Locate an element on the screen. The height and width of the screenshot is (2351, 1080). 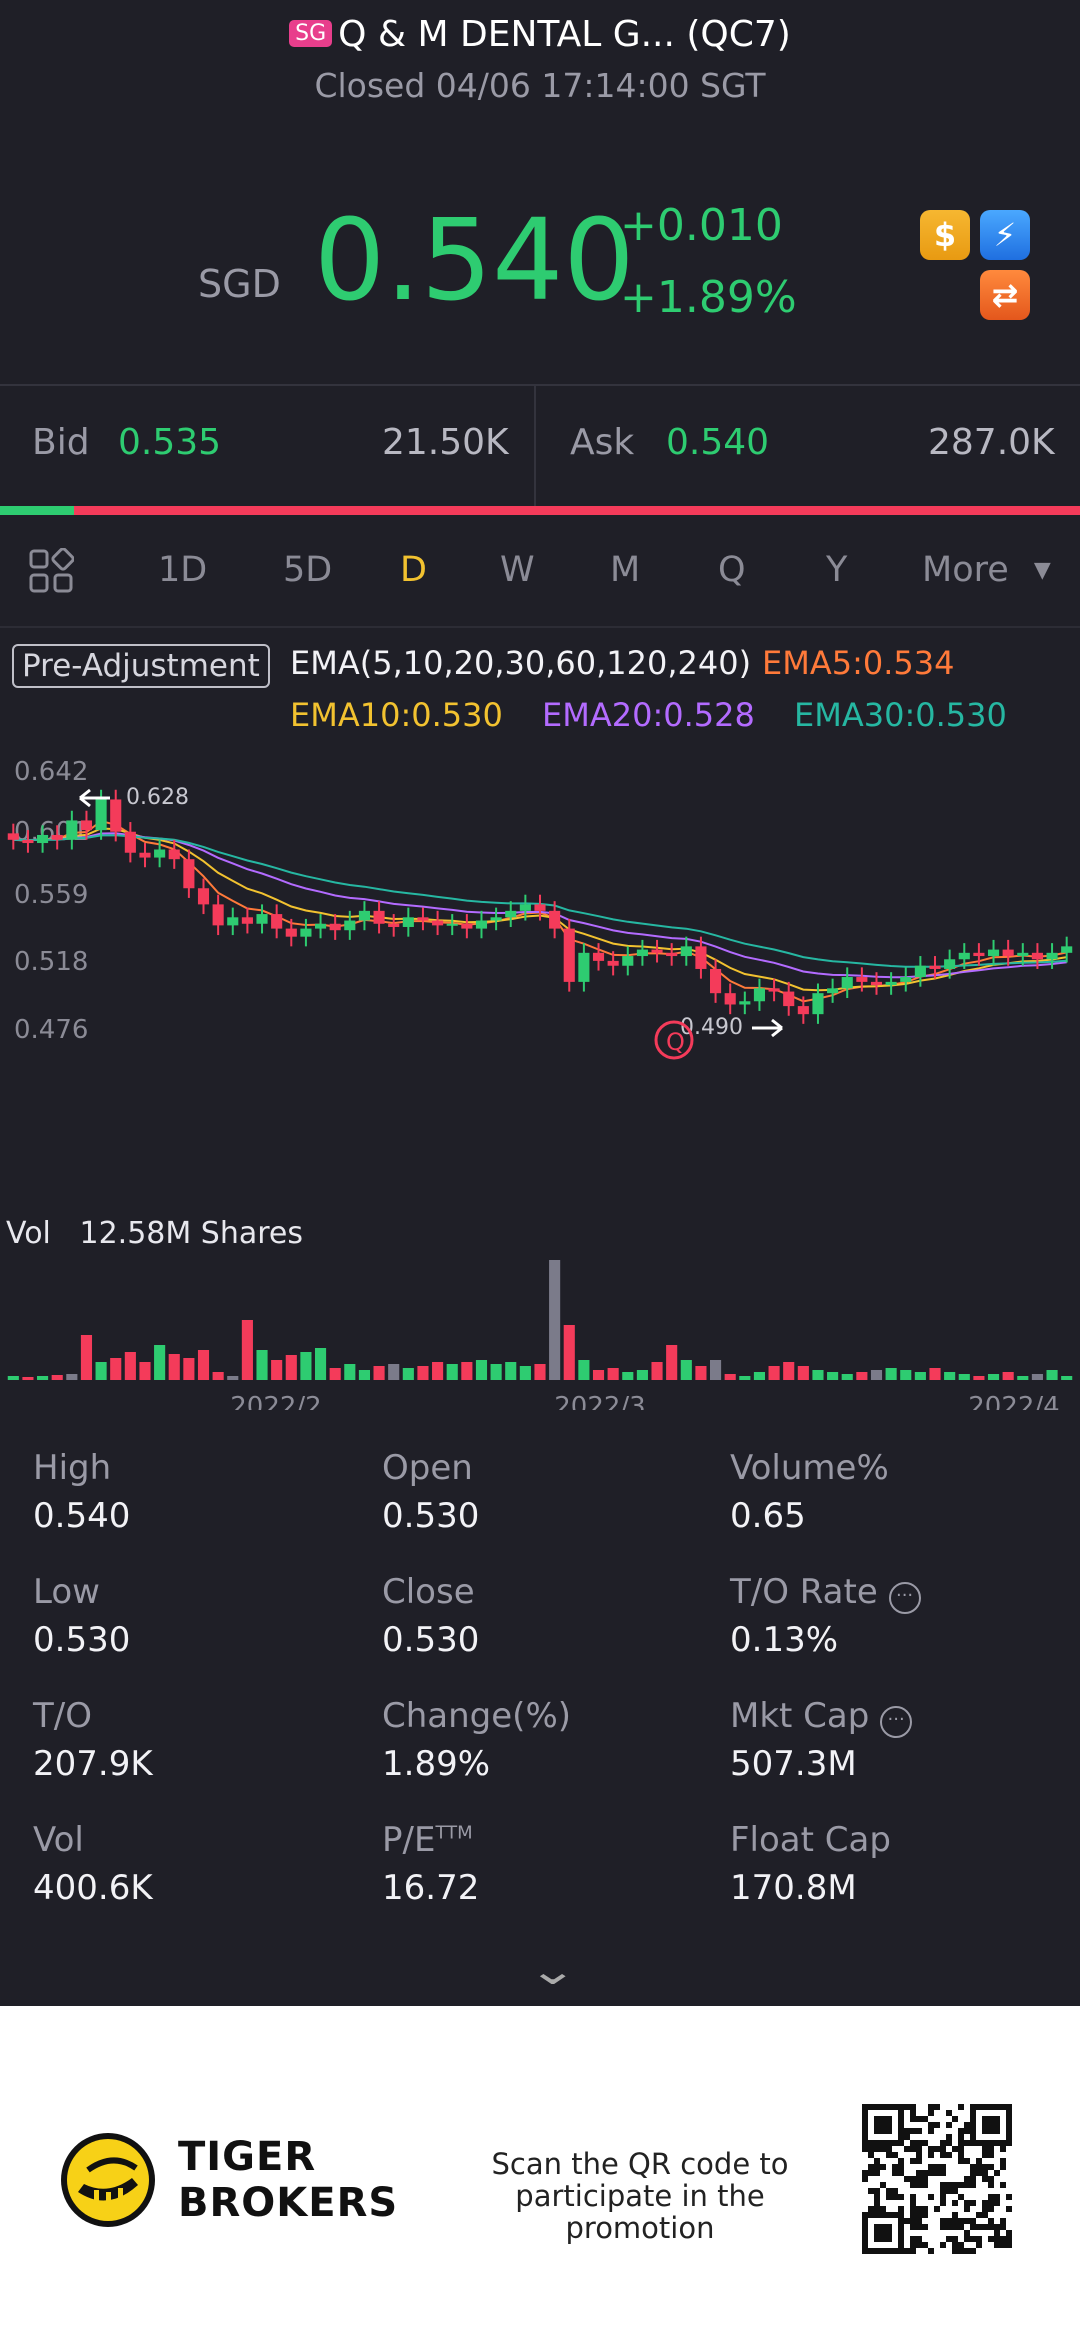
expand-chevron-icon: ⌄ is located at coordinates (552, 1971).